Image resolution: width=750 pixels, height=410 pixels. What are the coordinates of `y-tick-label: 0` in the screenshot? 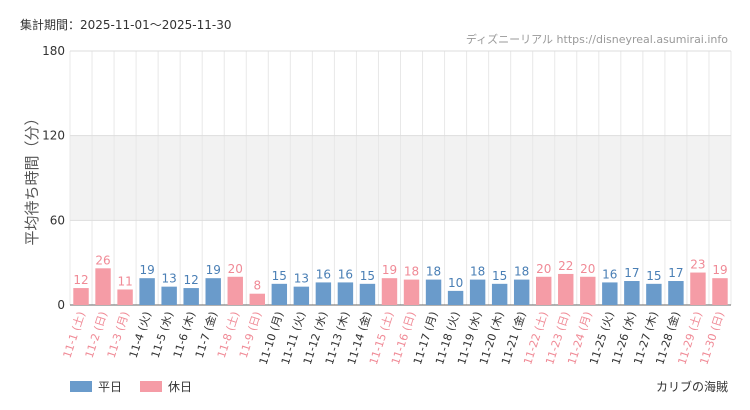 It's located at (61, 305).